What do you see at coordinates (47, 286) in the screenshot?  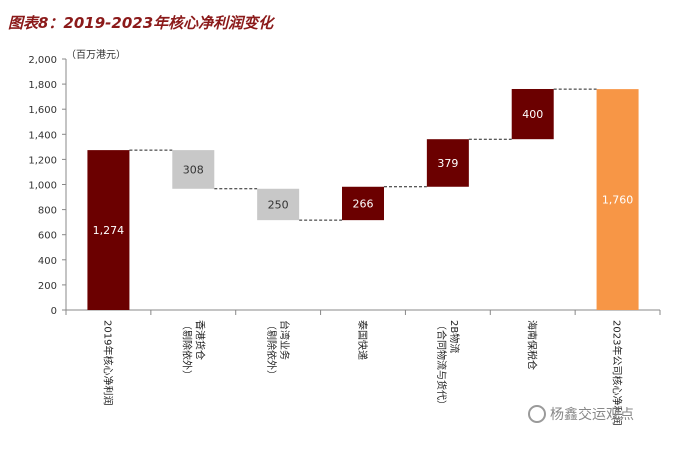 I see `y-tick-label: 200` at bounding box center [47, 286].